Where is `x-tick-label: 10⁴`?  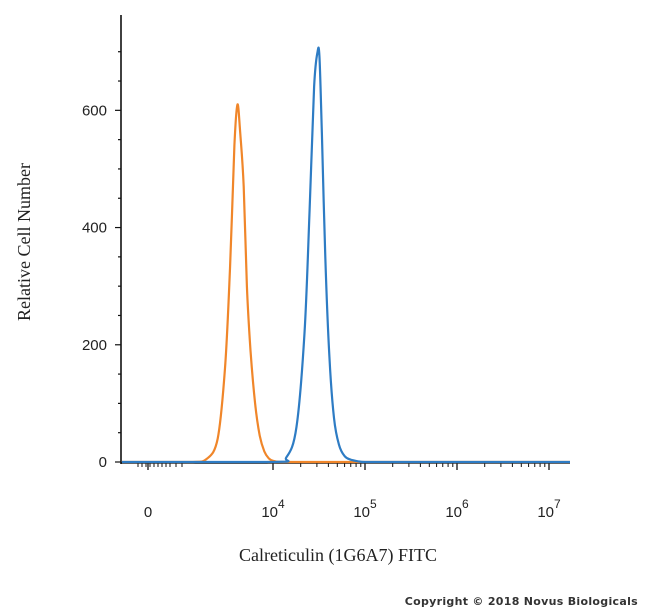 x-tick-label: 10⁴ is located at coordinates (273, 509).